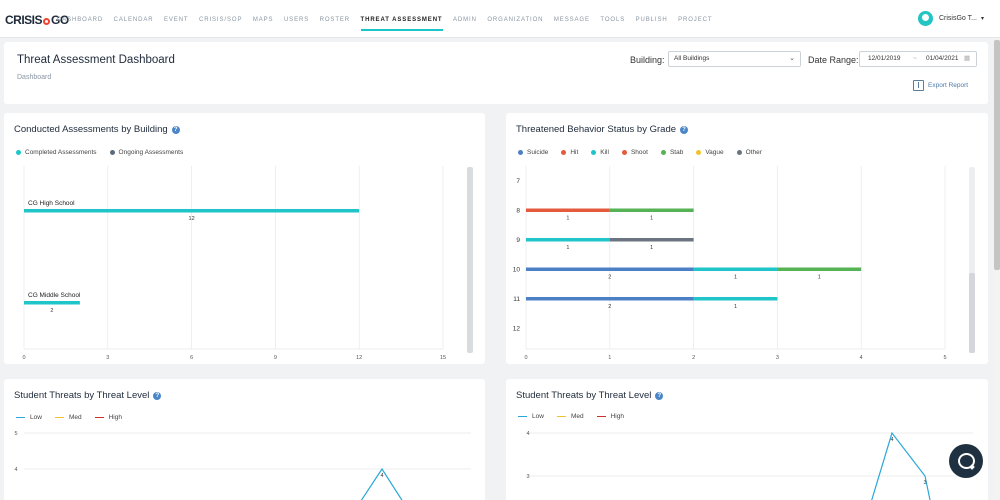 This screenshot has width=1000, height=500. I want to click on x-tick-label: 5, so click(944, 358).